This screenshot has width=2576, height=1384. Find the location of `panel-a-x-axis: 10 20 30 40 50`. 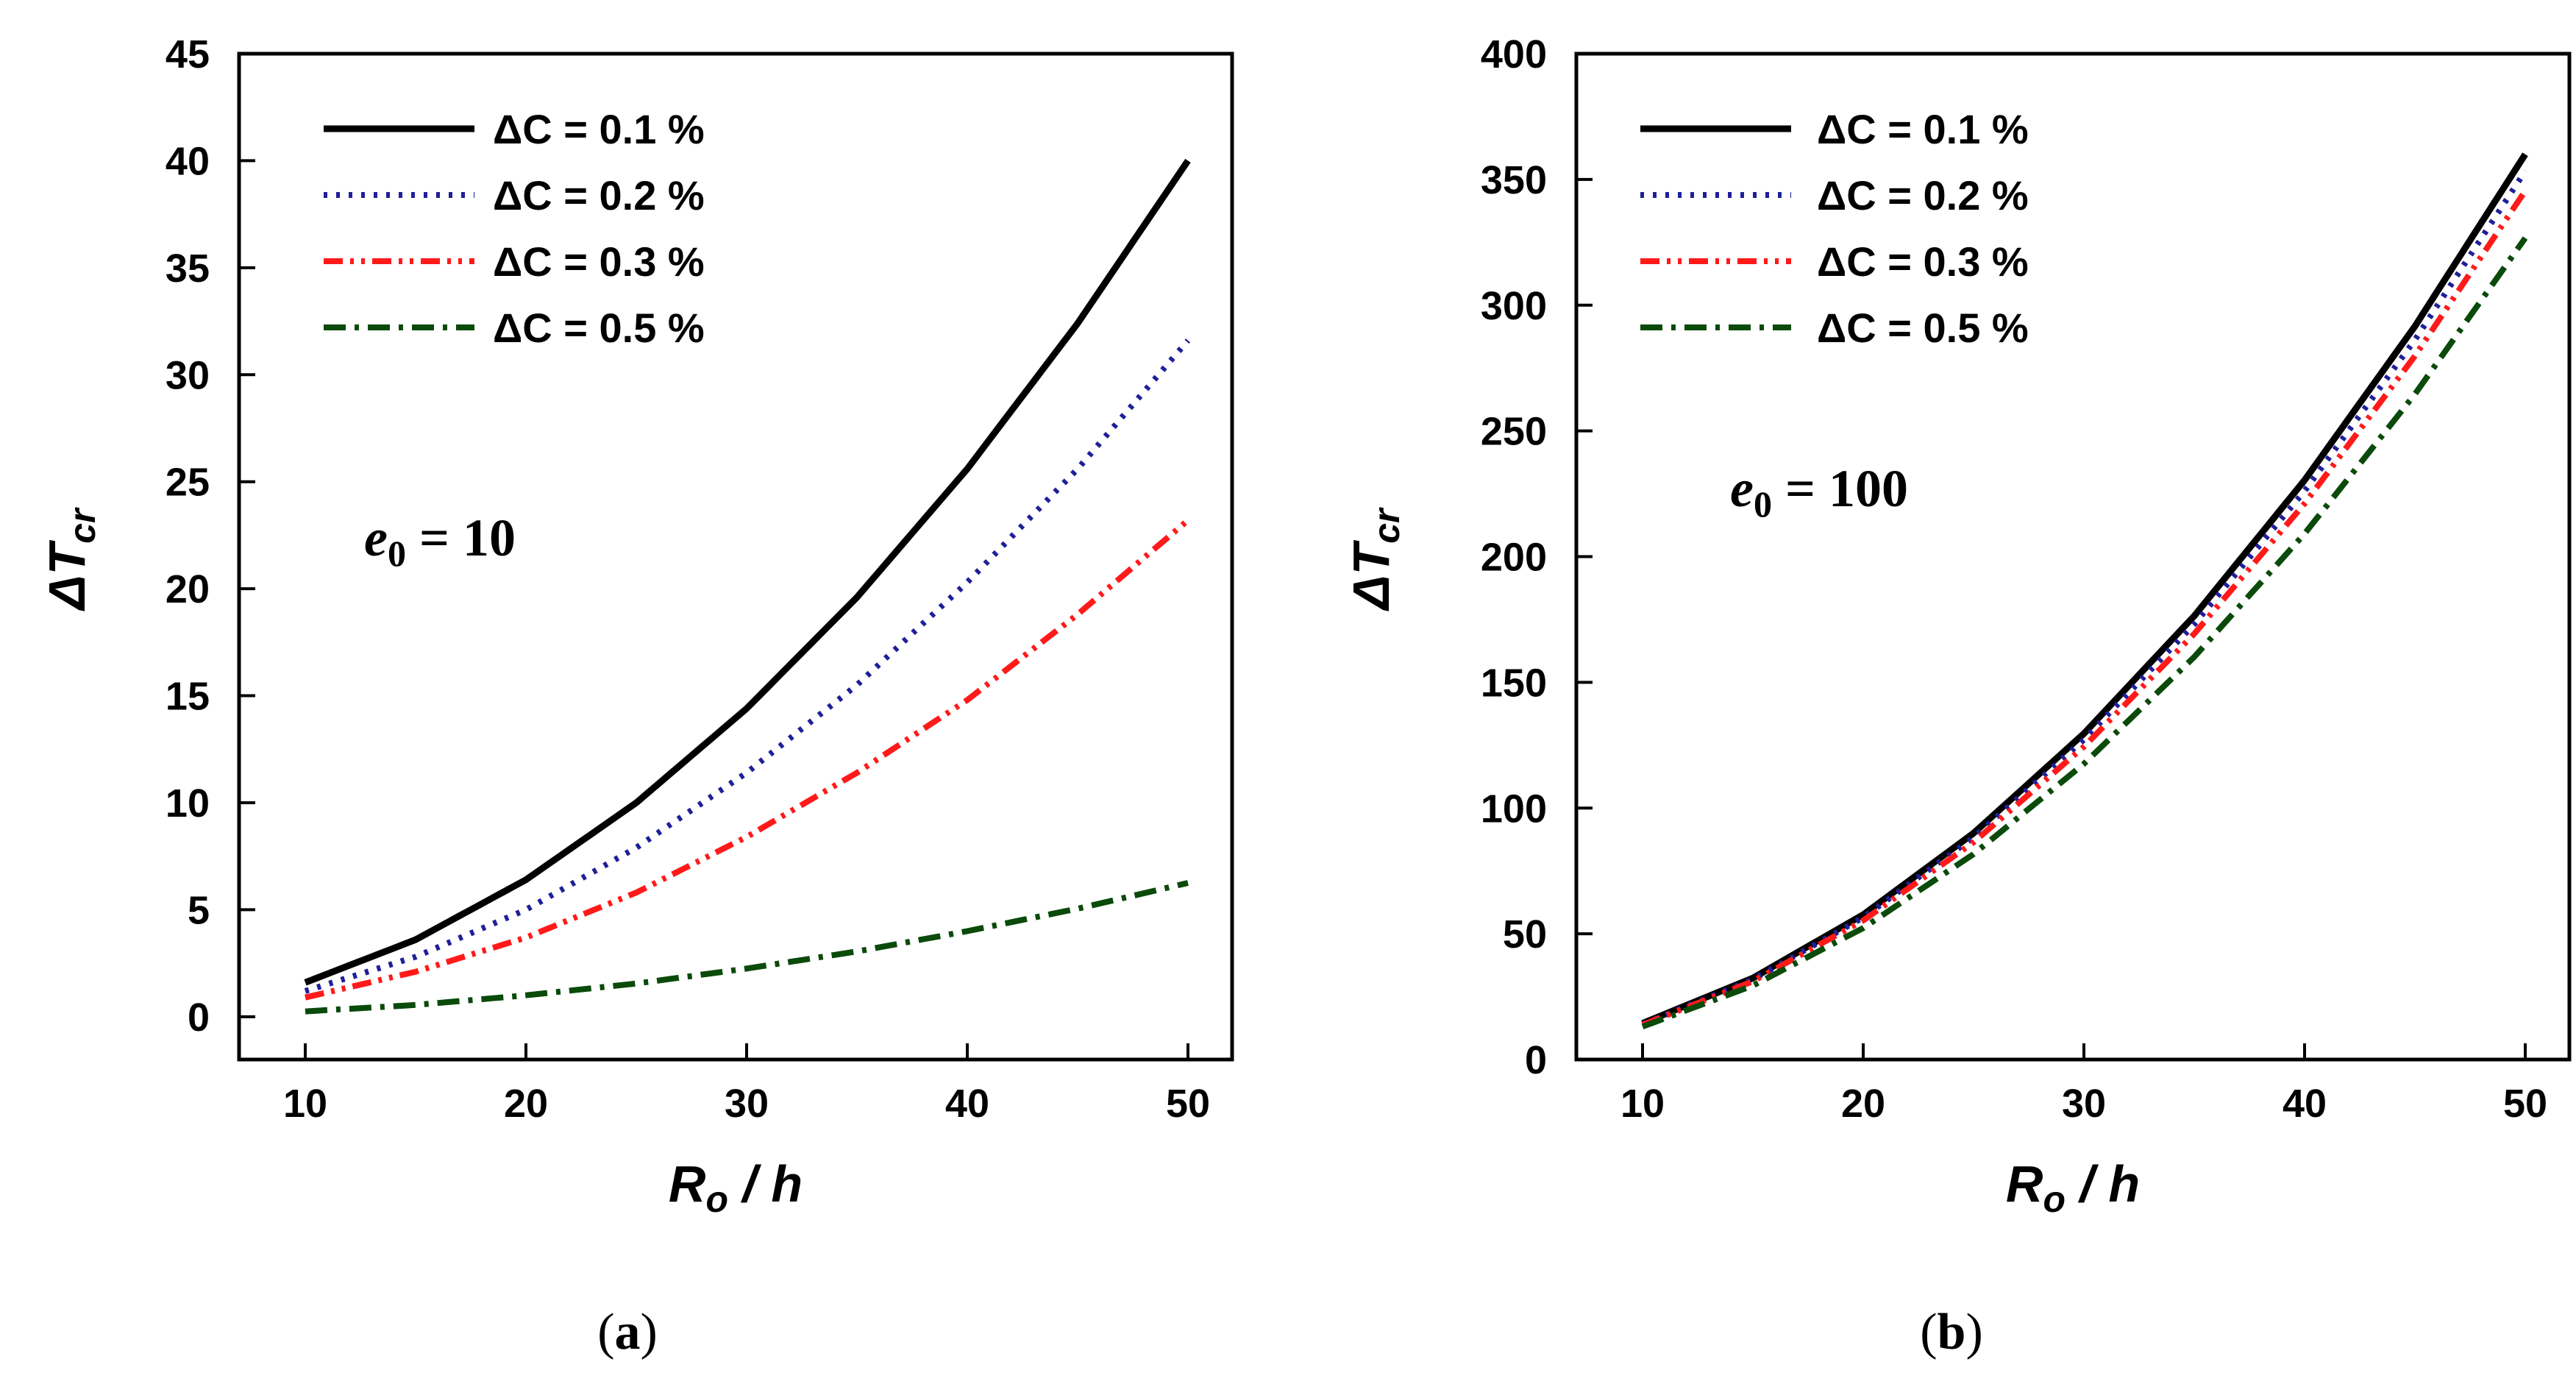

panel-a-x-axis: 10 20 30 40 50 is located at coordinates (746, 1085).